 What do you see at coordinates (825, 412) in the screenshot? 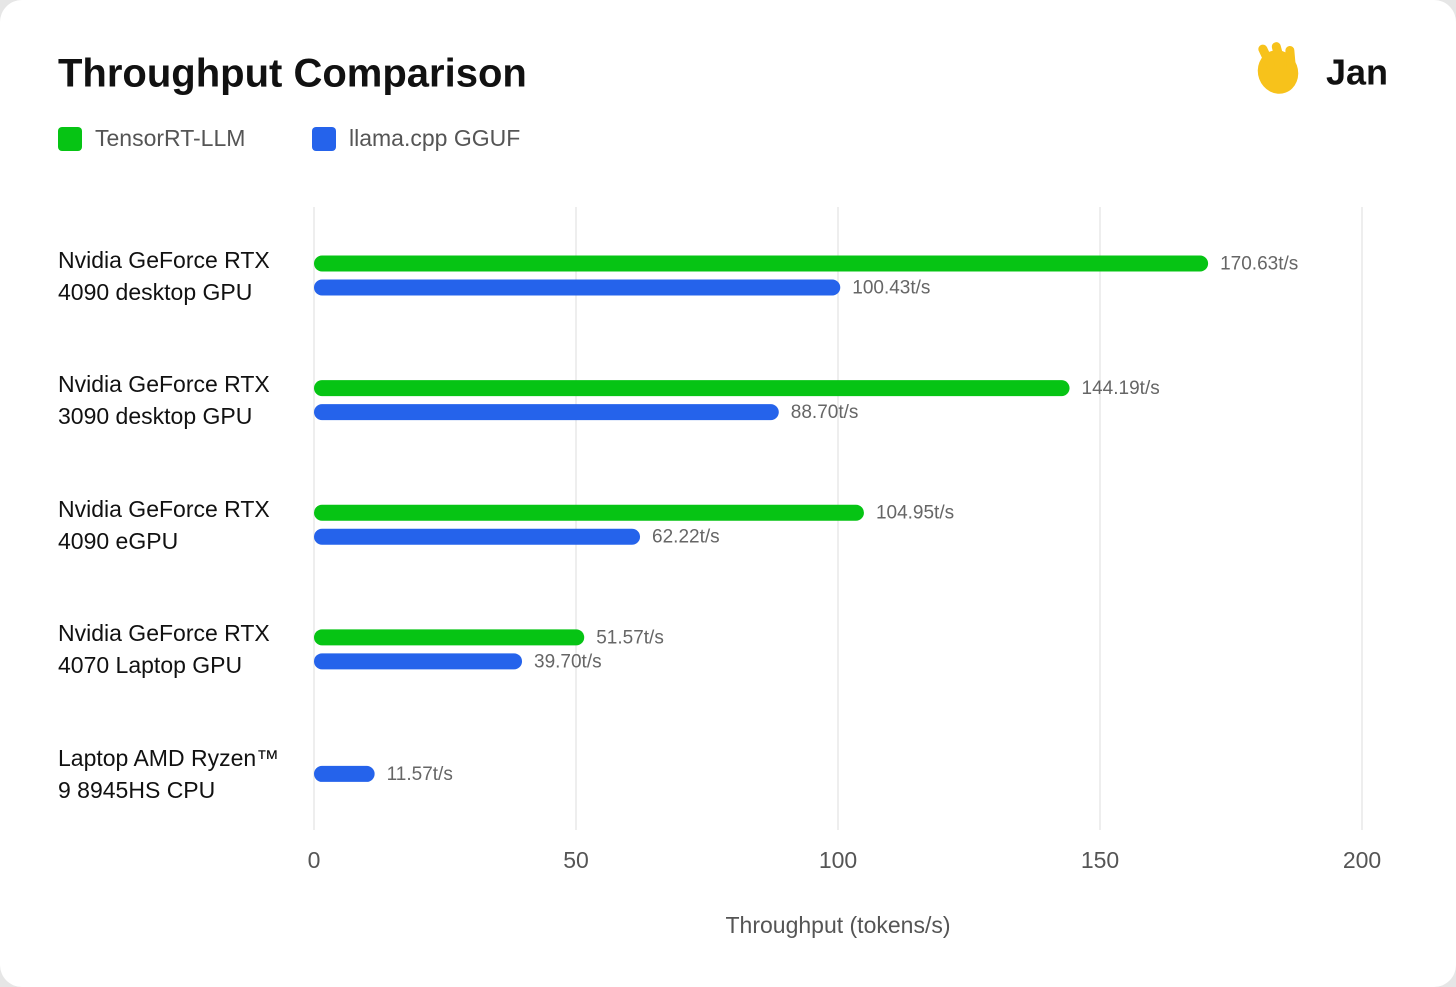
I see `value-label: 88.70t/s` at bounding box center [825, 412].